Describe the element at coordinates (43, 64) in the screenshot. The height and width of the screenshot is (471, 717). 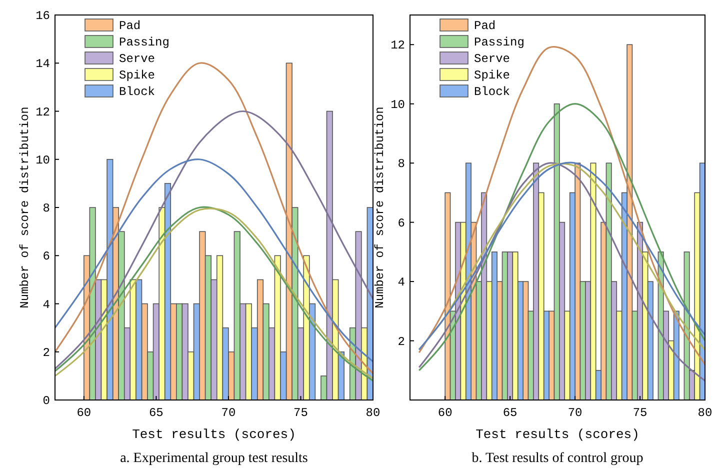
I see `y-tick-label: 14` at that location.